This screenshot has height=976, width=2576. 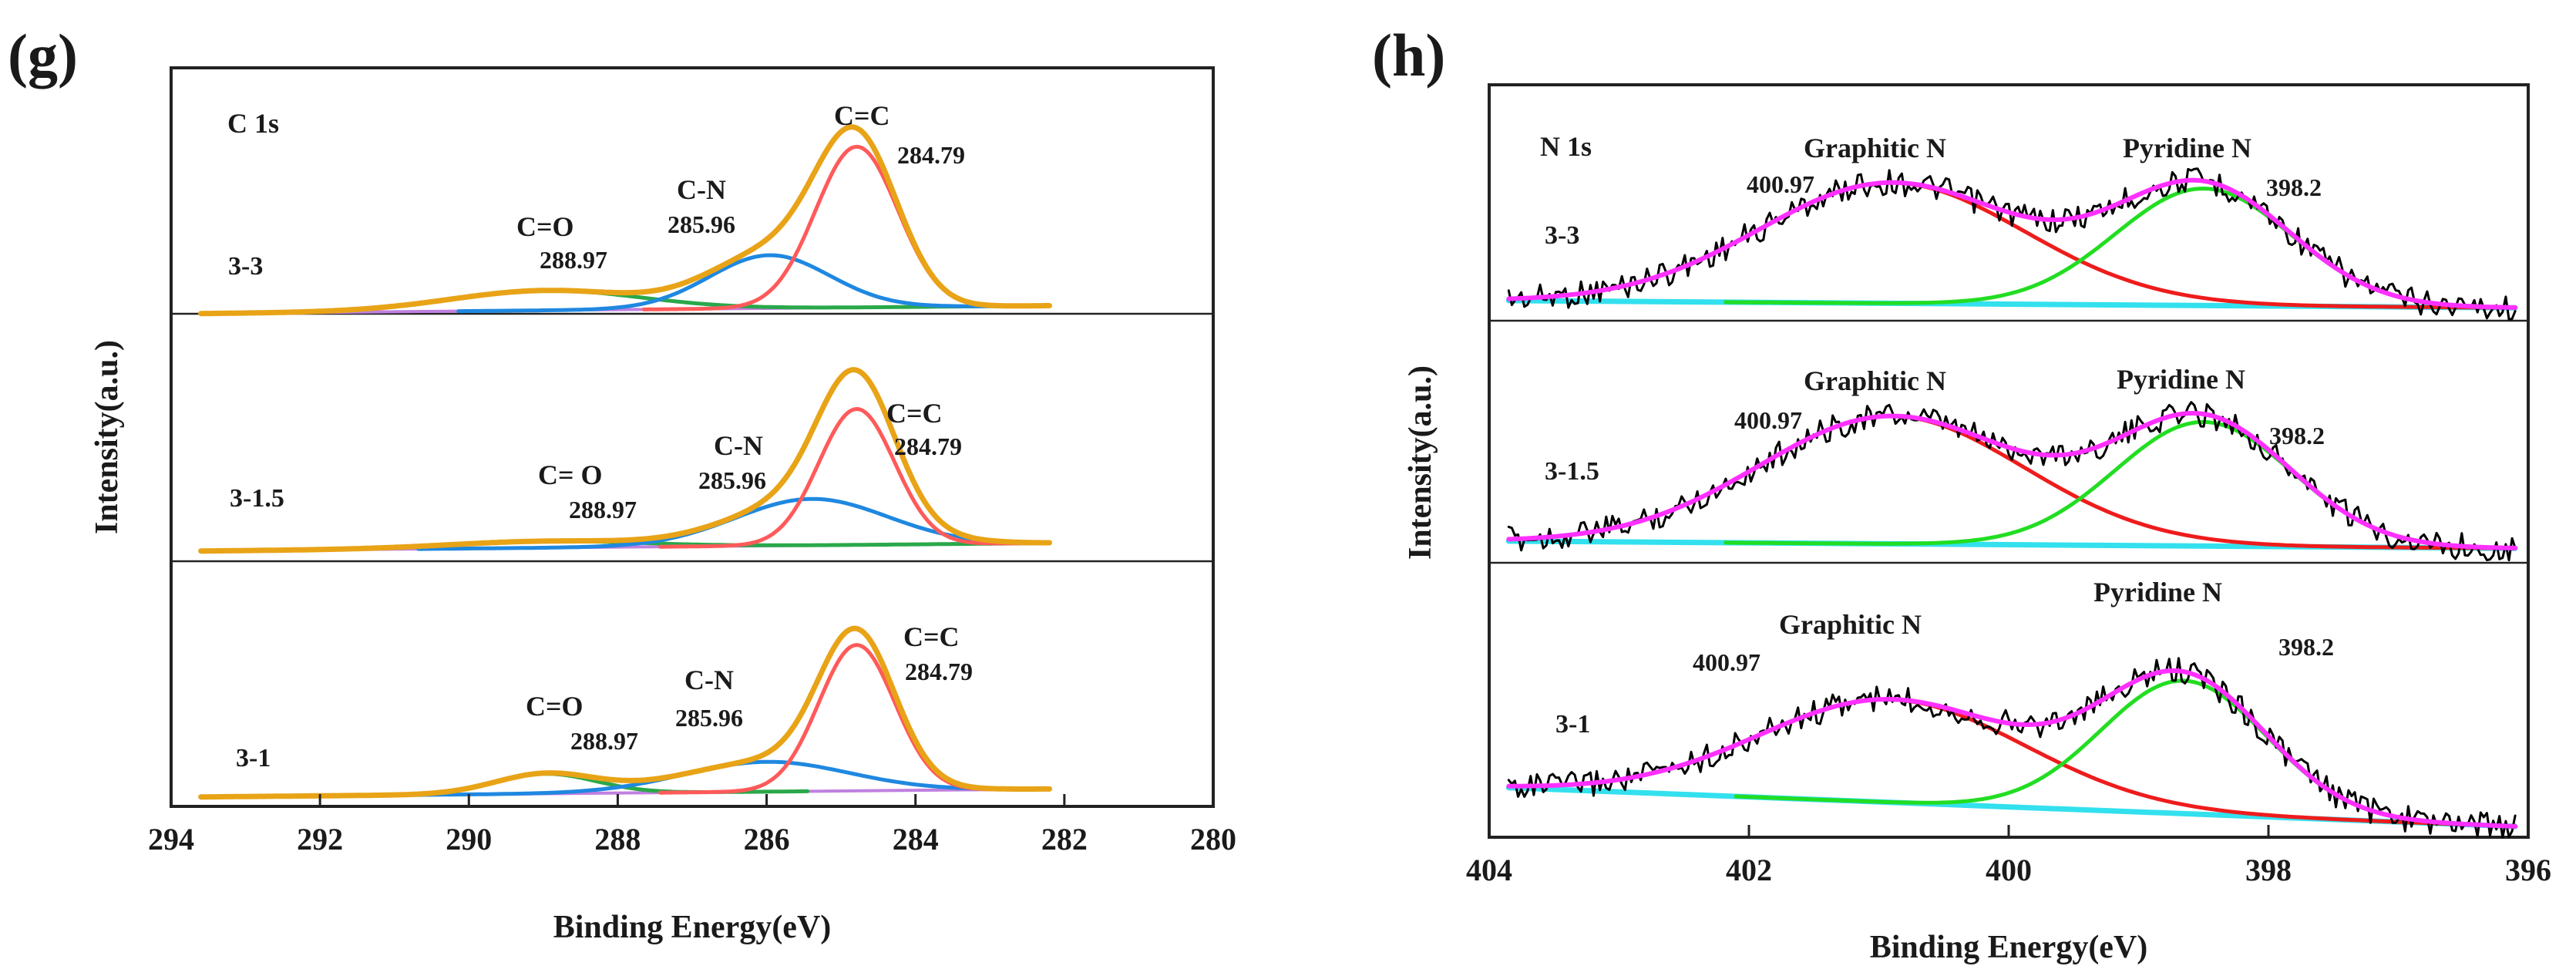 I want to click on panel-h-sample-3-3: 3-3, so click(x=1562, y=236).